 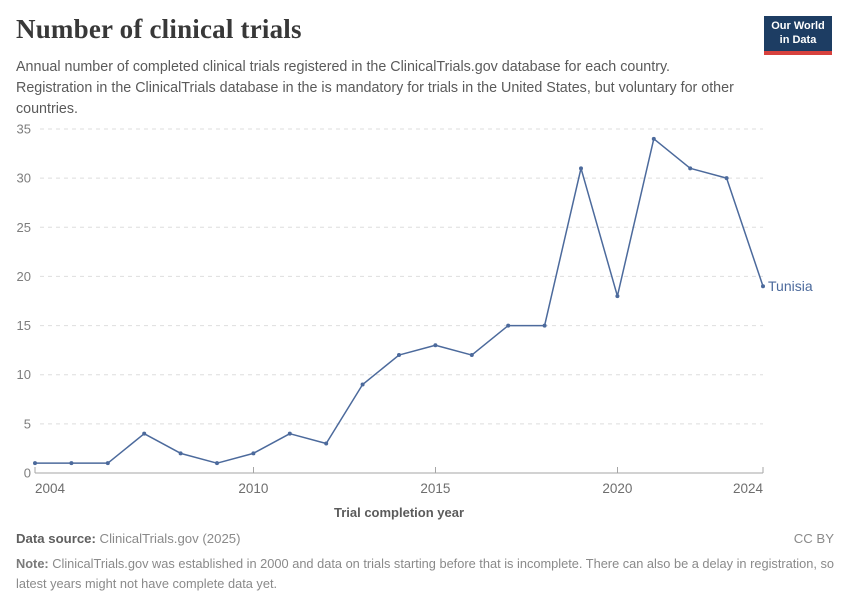 I want to click on y-tick-label: 30, so click(x=24, y=178).